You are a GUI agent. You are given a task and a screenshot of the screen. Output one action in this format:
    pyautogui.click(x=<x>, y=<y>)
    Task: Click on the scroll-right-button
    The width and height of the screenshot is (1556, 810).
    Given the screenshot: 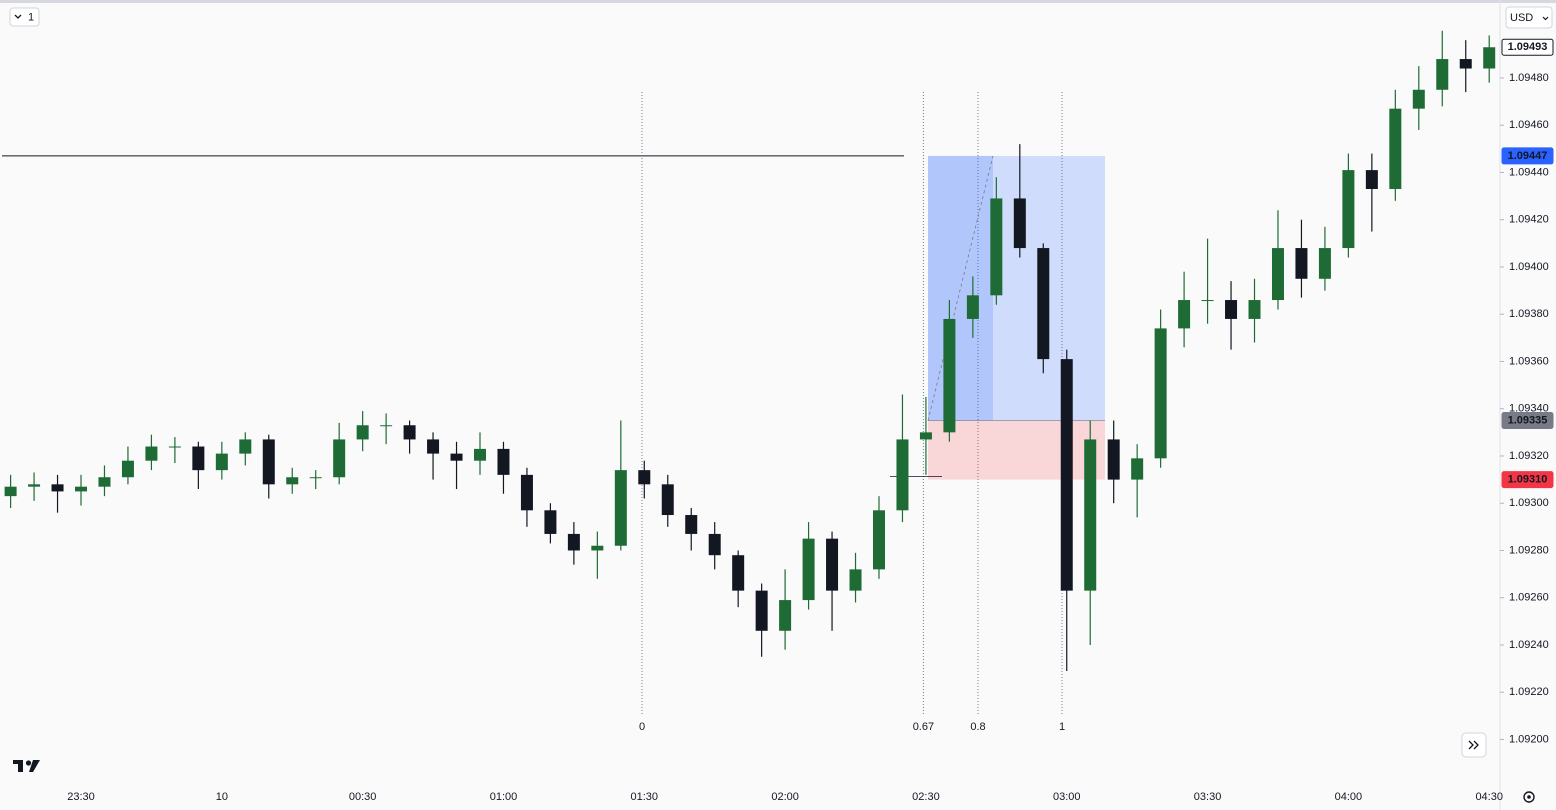 What is the action you would take?
    pyautogui.click(x=1474, y=745)
    